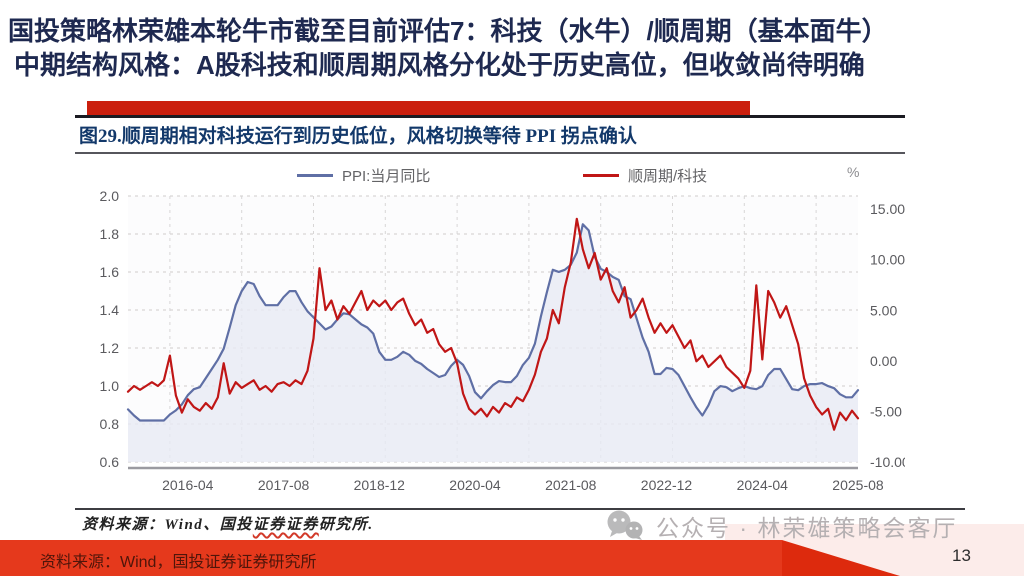  What do you see at coordinates (418, 108) in the screenshot?
I see `title-underline-bar` at bounding box center [418, 108].